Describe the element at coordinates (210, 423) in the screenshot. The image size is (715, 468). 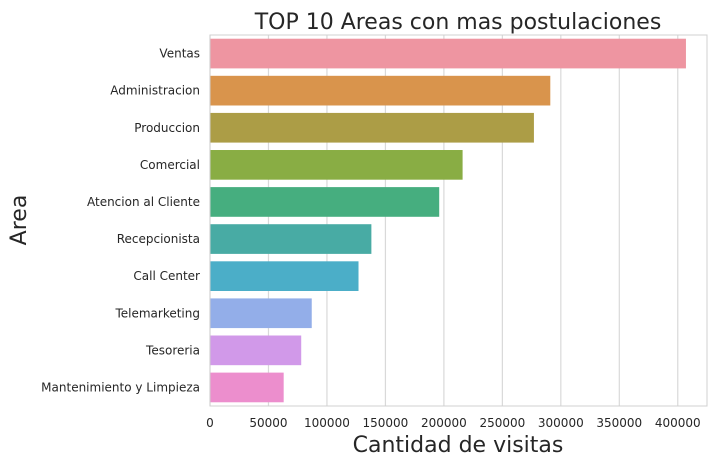
I see `x-tick-label: 0` at that location.